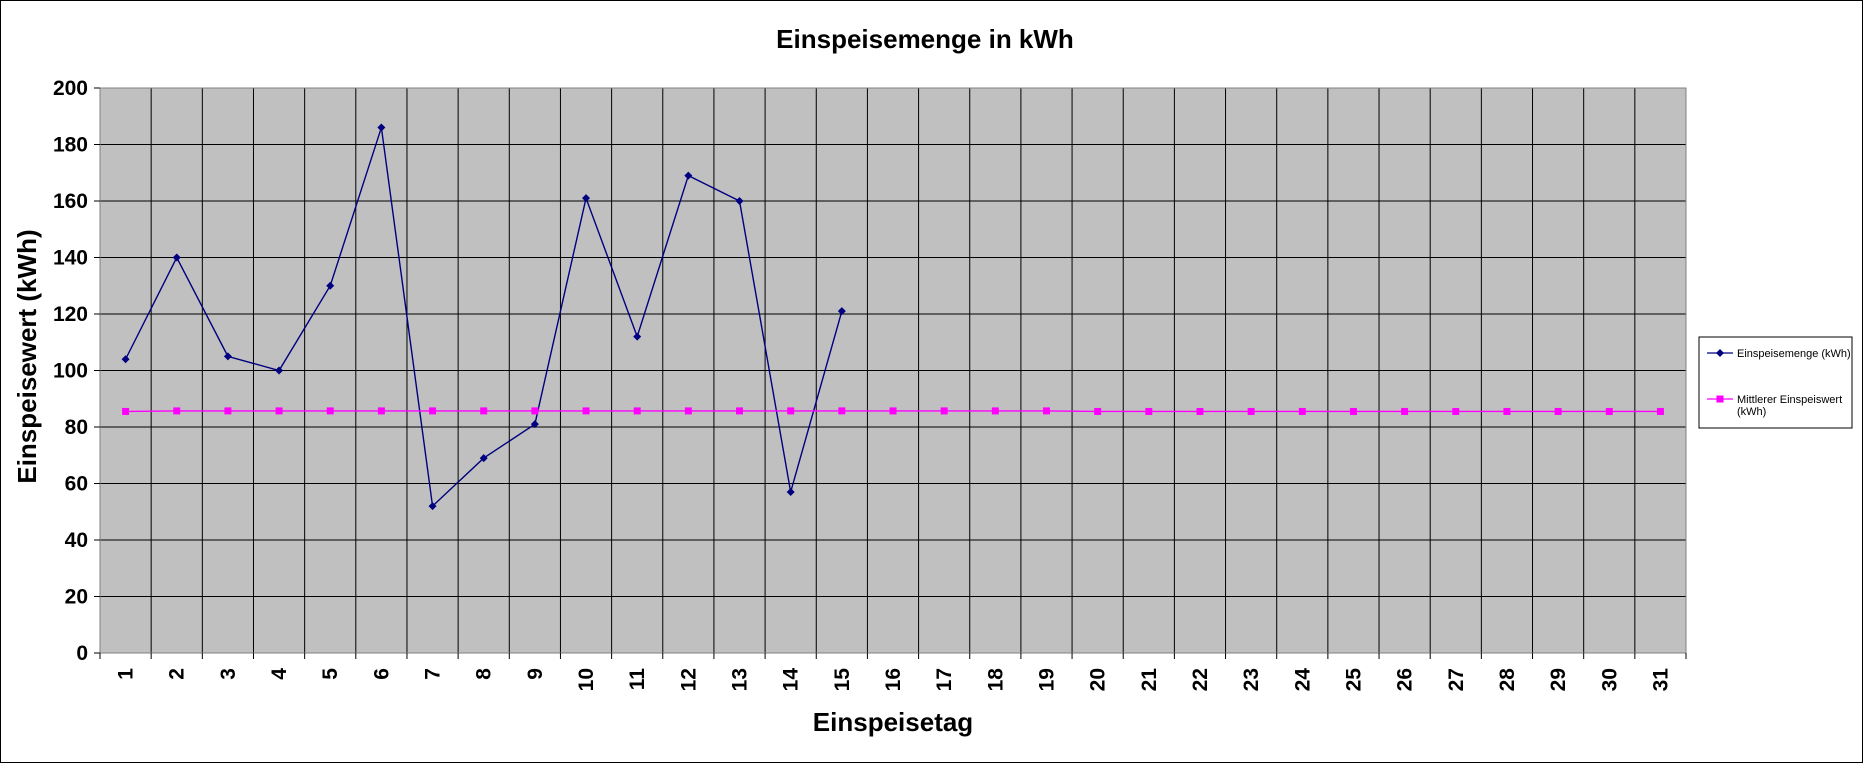 This screenshot has height=763, width=1863. I want to click on x-tick-label: 4, so click(279, 674).